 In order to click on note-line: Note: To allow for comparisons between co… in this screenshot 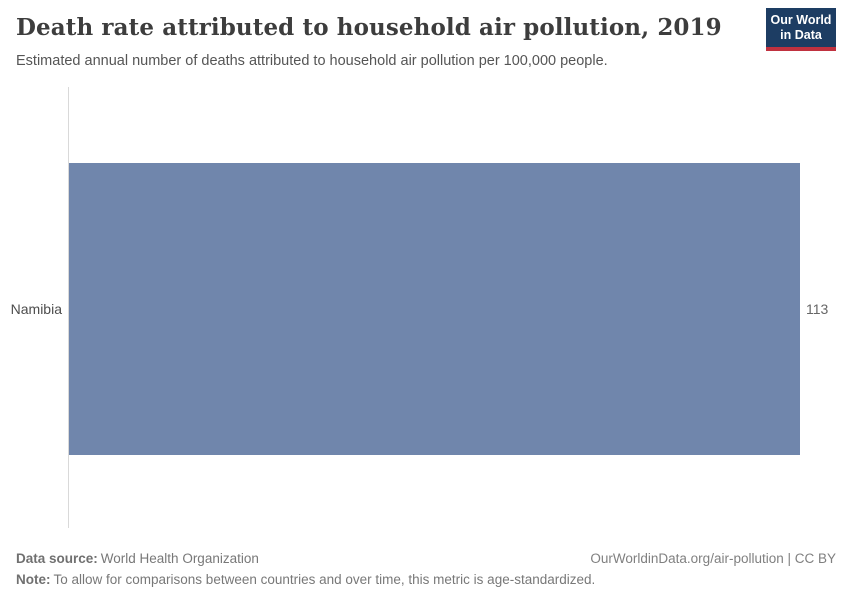, I will do `click(426, 579)`.